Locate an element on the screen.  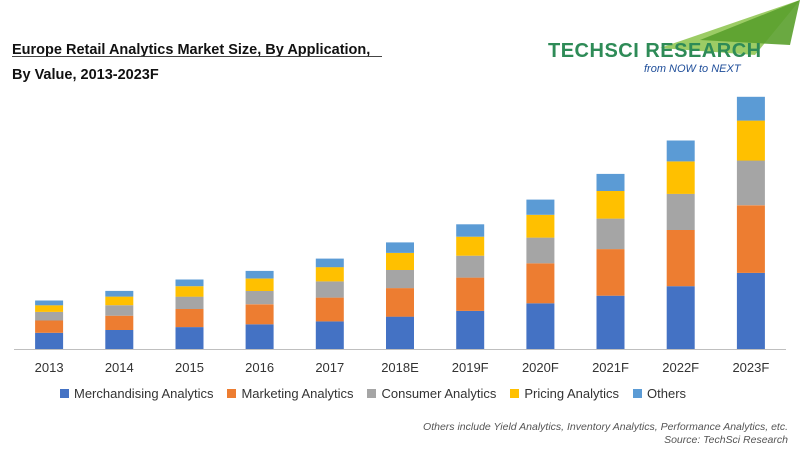
x-tick-label: 2022F is located at coordinates (680, 367).